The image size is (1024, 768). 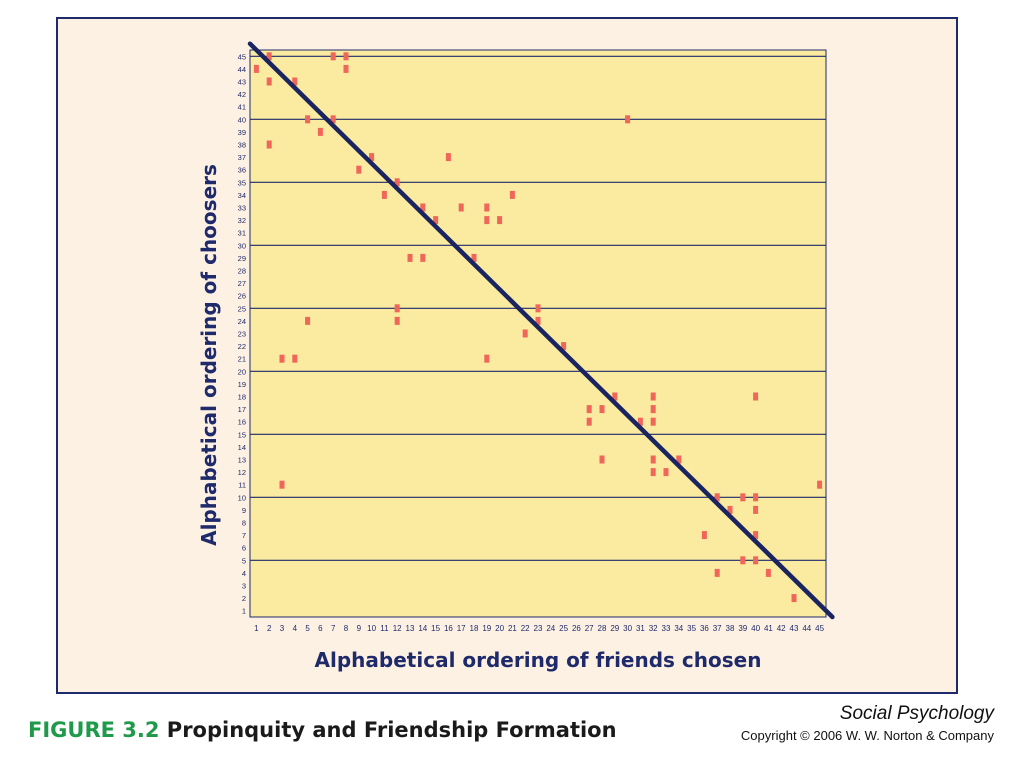 What do you see at coordinates (499, 628) in the screenshot?
I see `x-tick-label: 20` at bounding box center [499, 628].